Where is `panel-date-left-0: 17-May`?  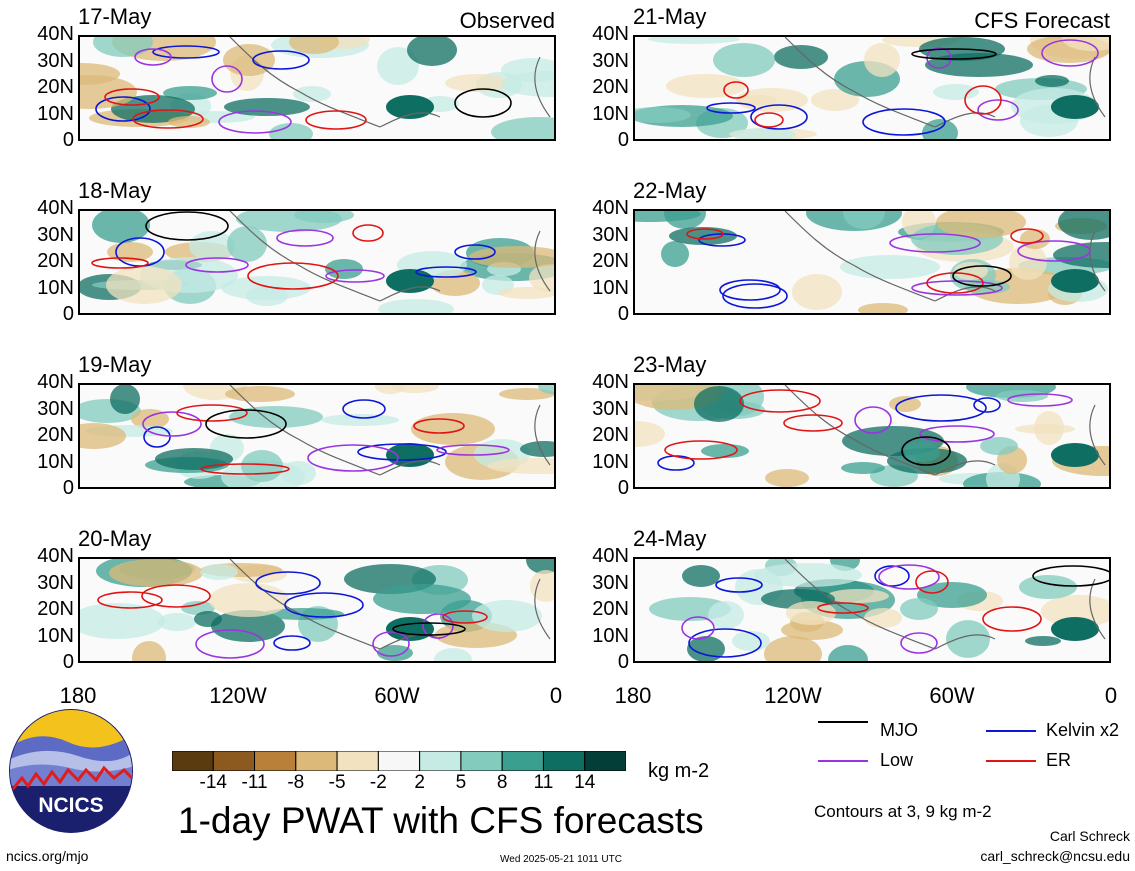 panel-date-left-0: 17-May is located at coordinates (115, 16).